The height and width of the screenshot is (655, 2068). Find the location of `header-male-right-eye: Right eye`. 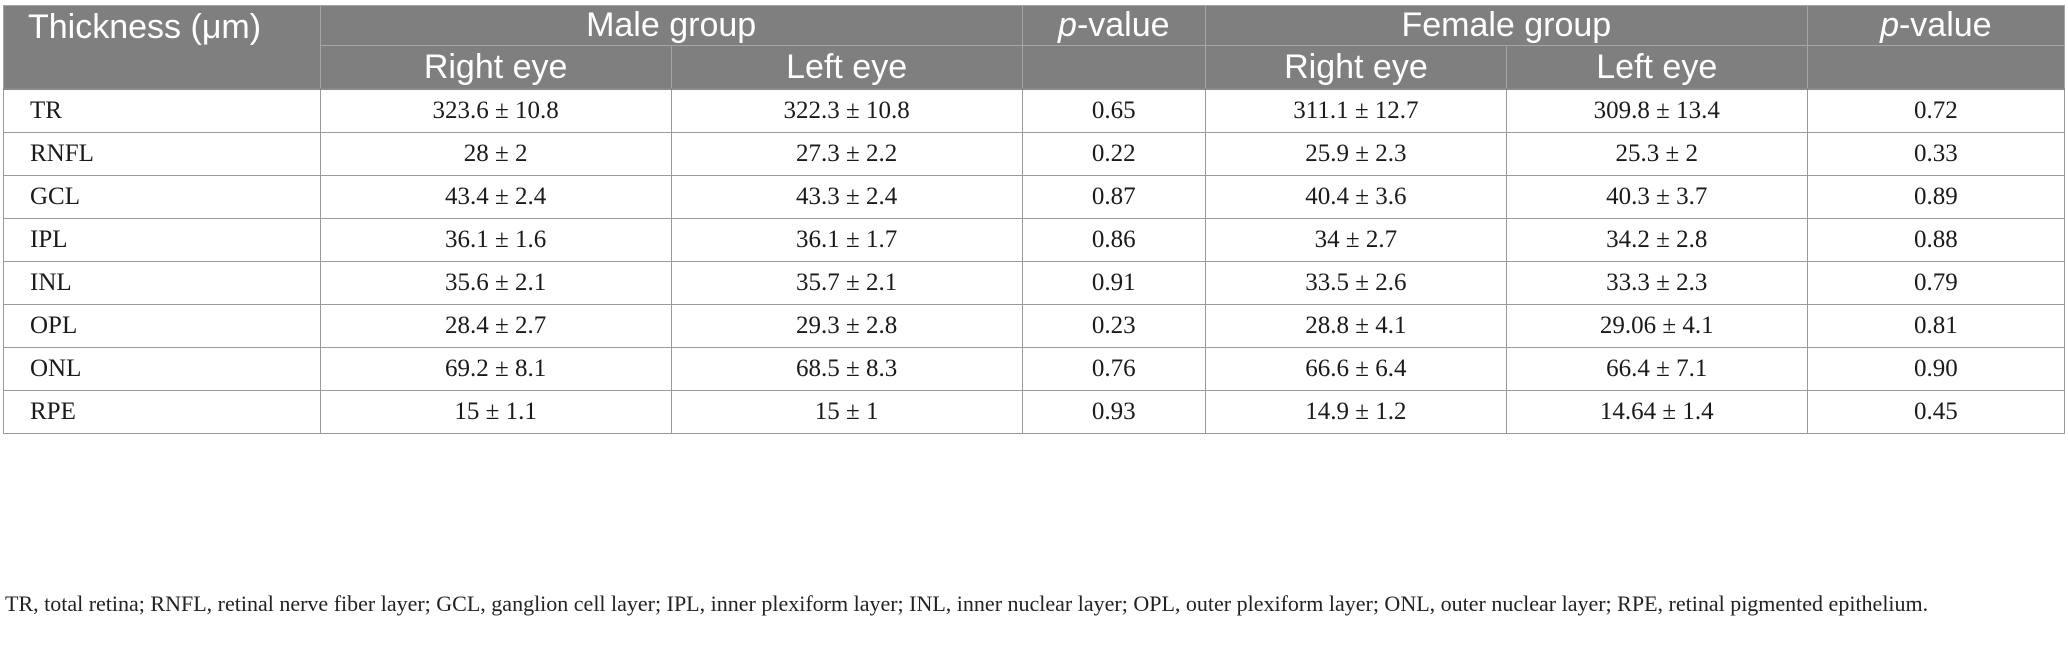

header-male-right-eye: Right eye is located at coordinates (495, 67).